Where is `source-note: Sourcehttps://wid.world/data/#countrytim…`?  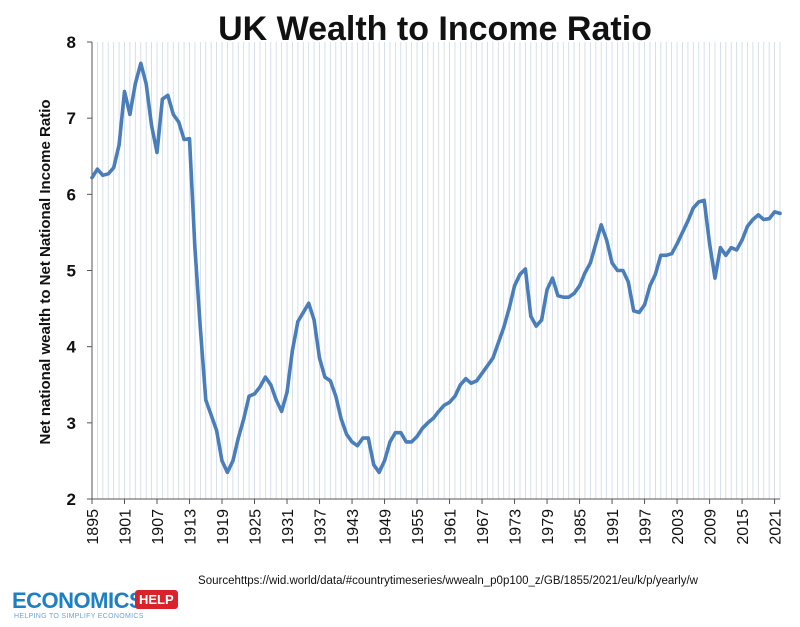 source-note: Sourcehttps://wid.world/data/#countrytim… is located at coordinates (448, 581).